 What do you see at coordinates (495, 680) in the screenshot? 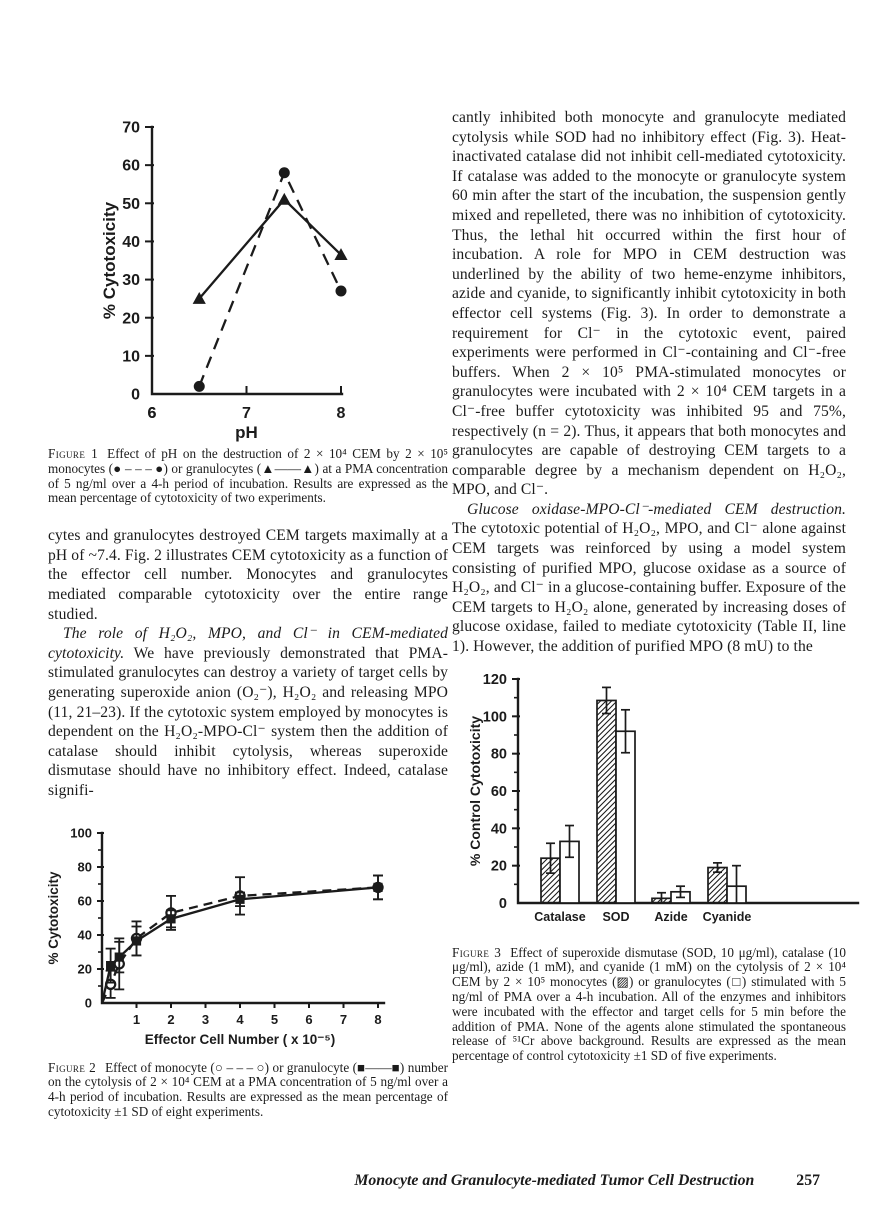
I see `svg-text: 120` at bounding box center [495, 680].